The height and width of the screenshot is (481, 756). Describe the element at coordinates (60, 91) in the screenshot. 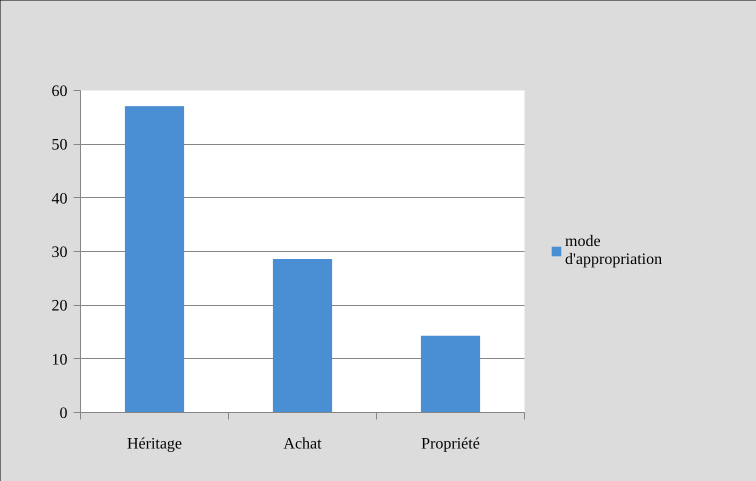

I see `y-tick-label: 60` at that location.